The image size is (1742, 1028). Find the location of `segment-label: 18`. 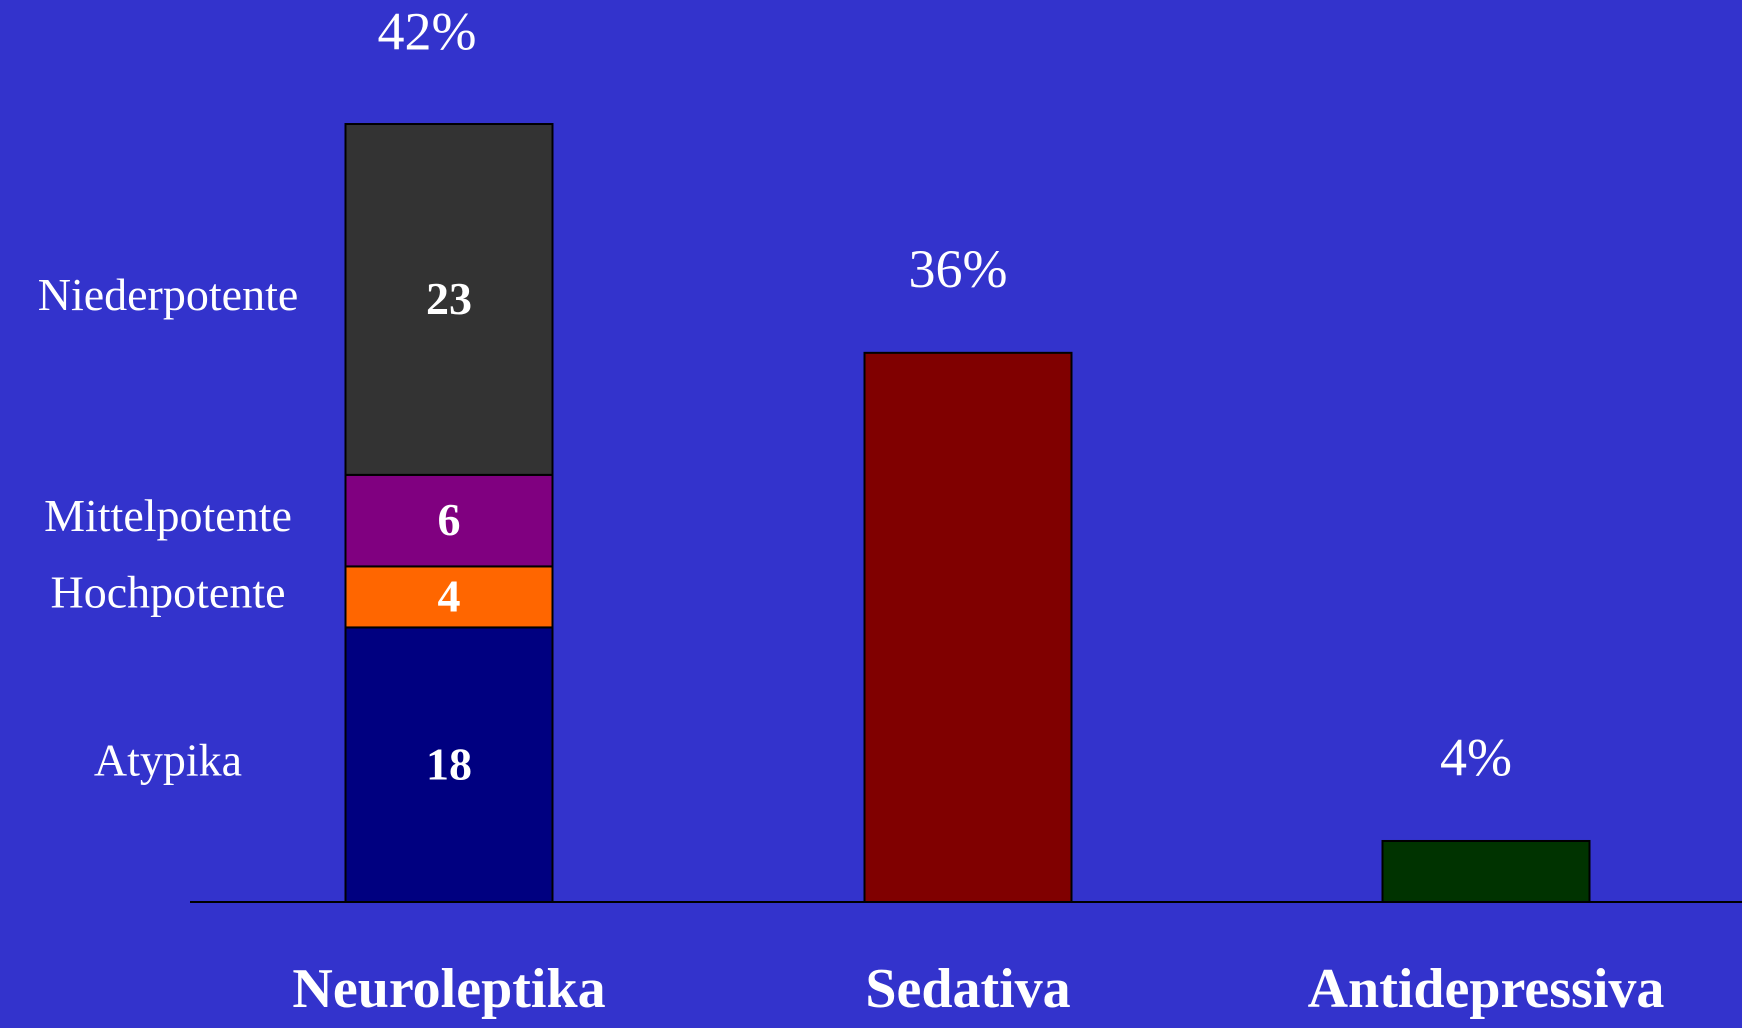

segment-label: 18 is located at coordinates (449, 763).